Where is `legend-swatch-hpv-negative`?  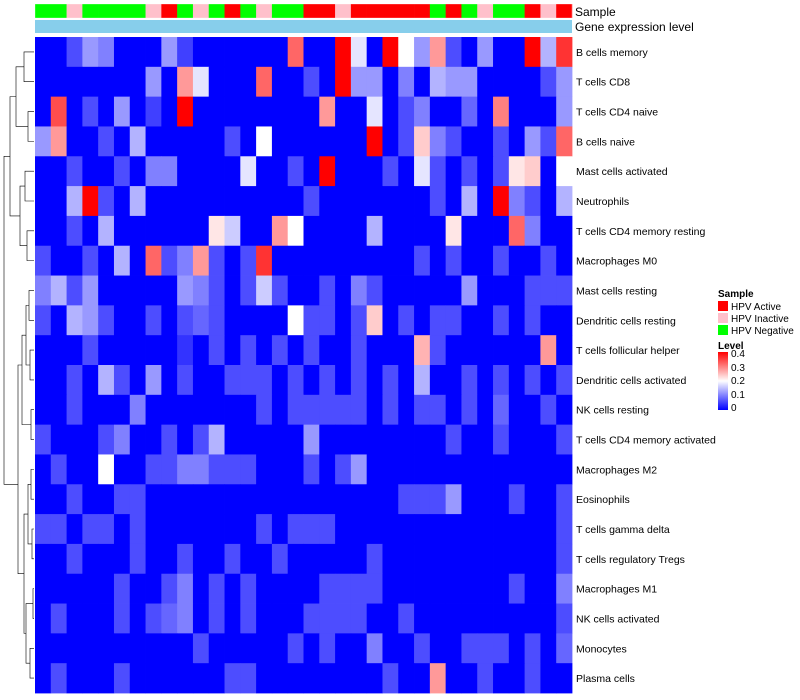 legend-swatch-hpv-negative is located at coordinates (723, 330).